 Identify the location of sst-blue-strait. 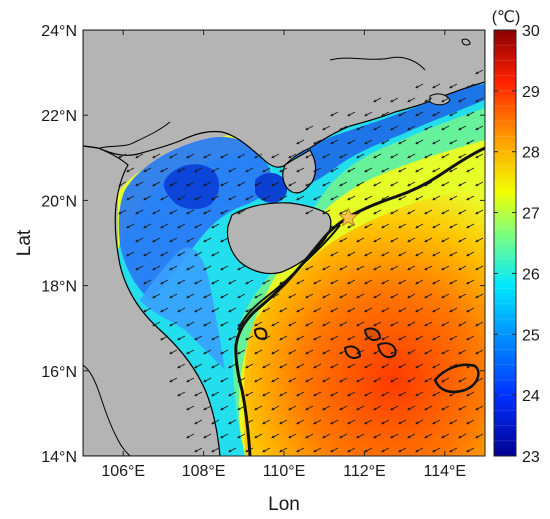
(271, 187).